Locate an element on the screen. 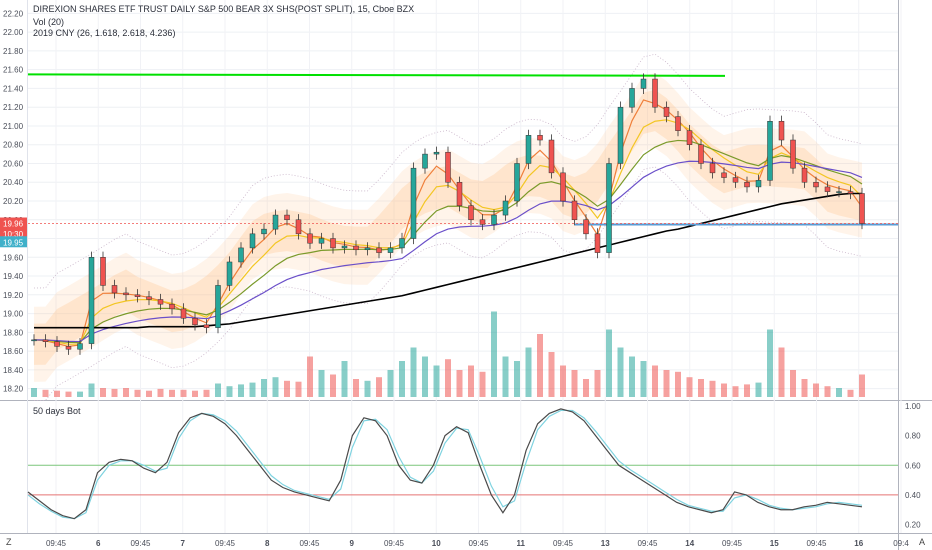  price-tick-label: 18.40 is located at coordinates (13, 370).